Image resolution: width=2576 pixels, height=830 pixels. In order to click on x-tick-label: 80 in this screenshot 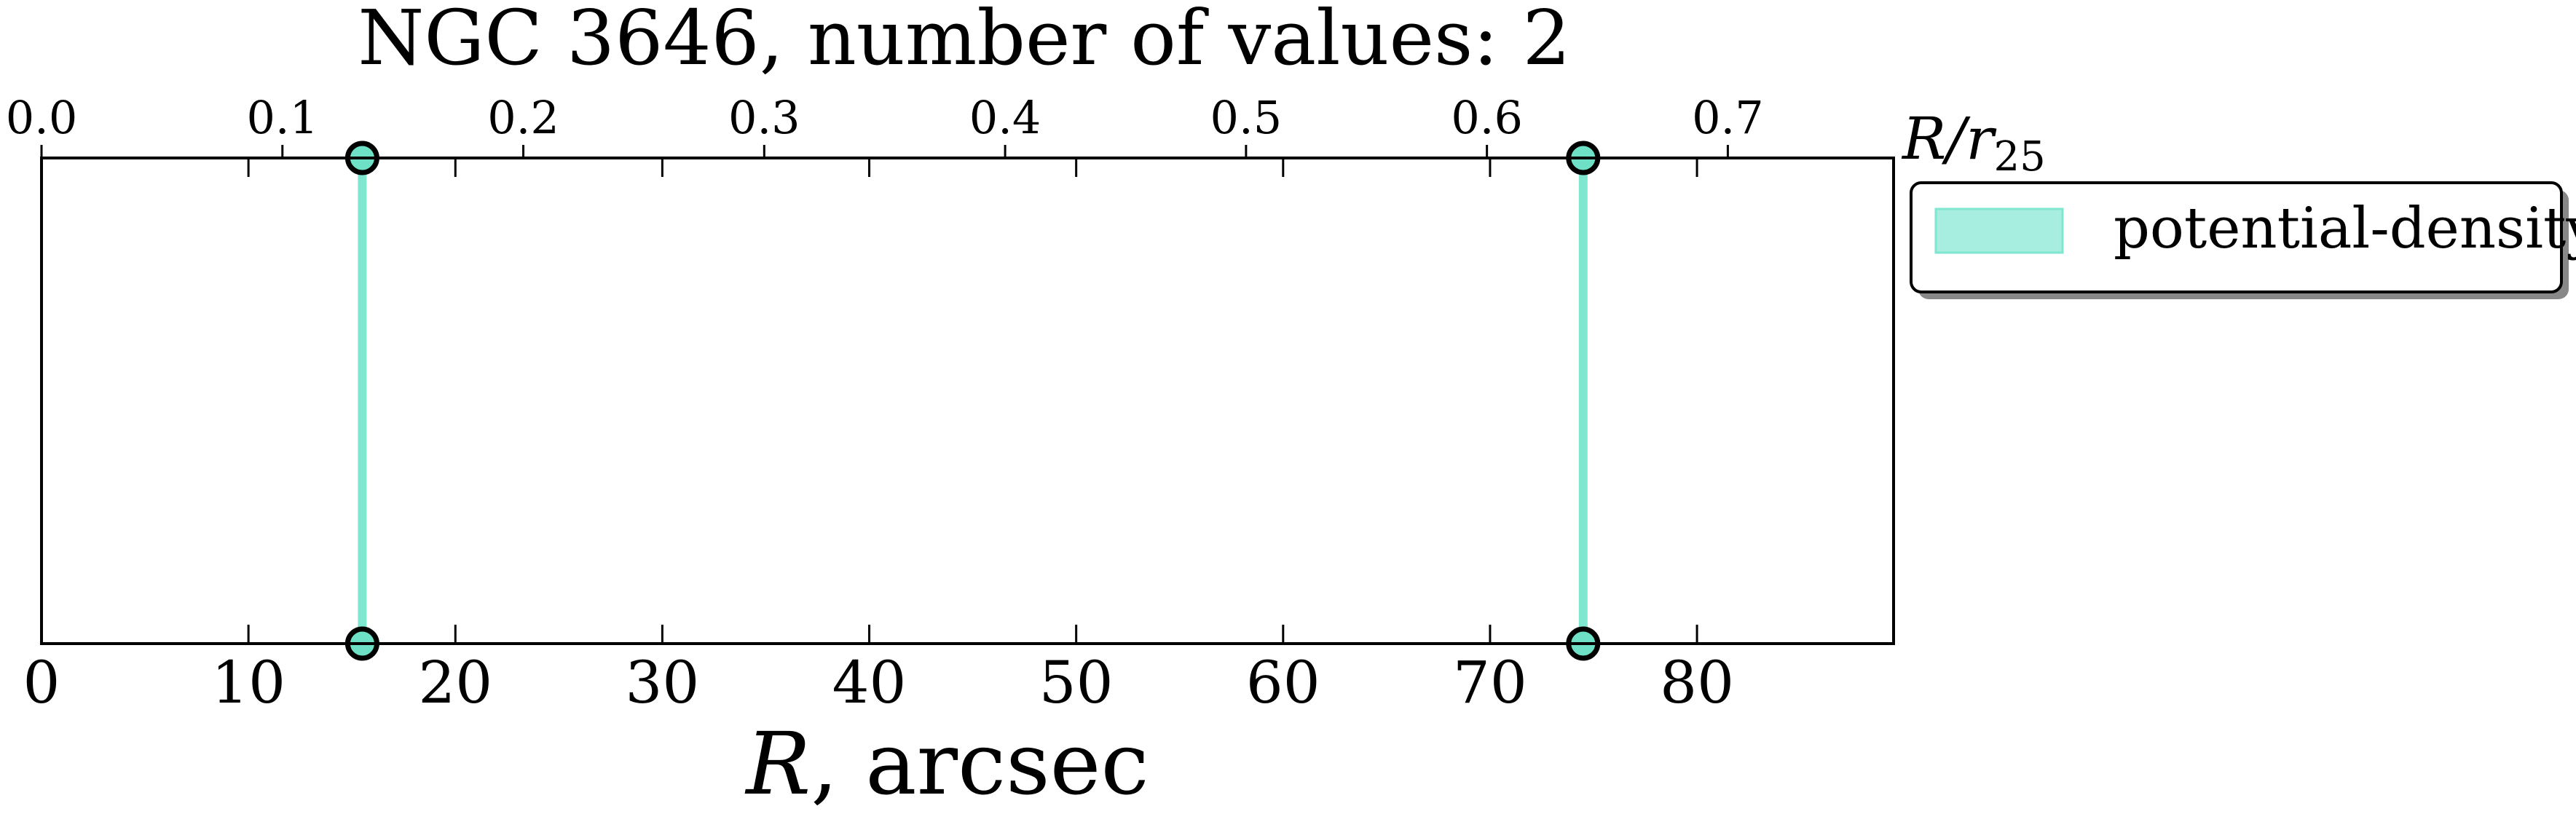, I will do `click(1697, 682)`.